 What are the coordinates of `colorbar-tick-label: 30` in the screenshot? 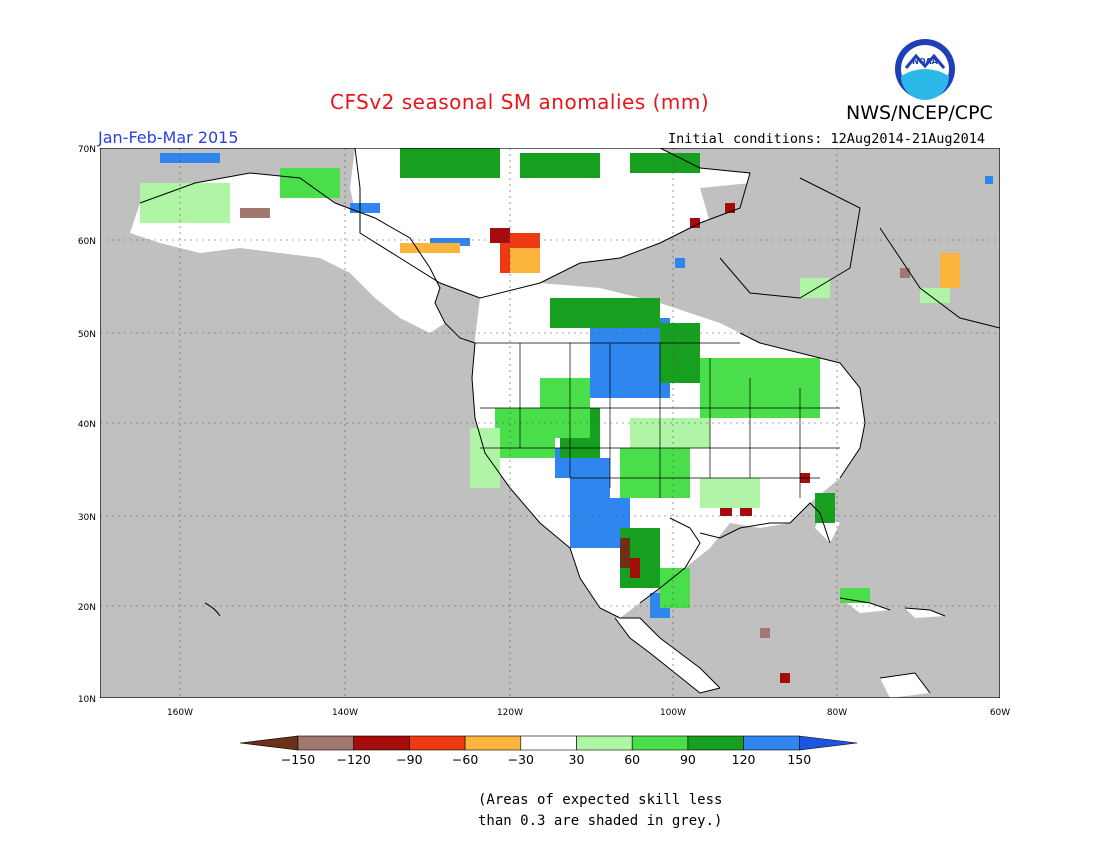 It's located at (577, 759).